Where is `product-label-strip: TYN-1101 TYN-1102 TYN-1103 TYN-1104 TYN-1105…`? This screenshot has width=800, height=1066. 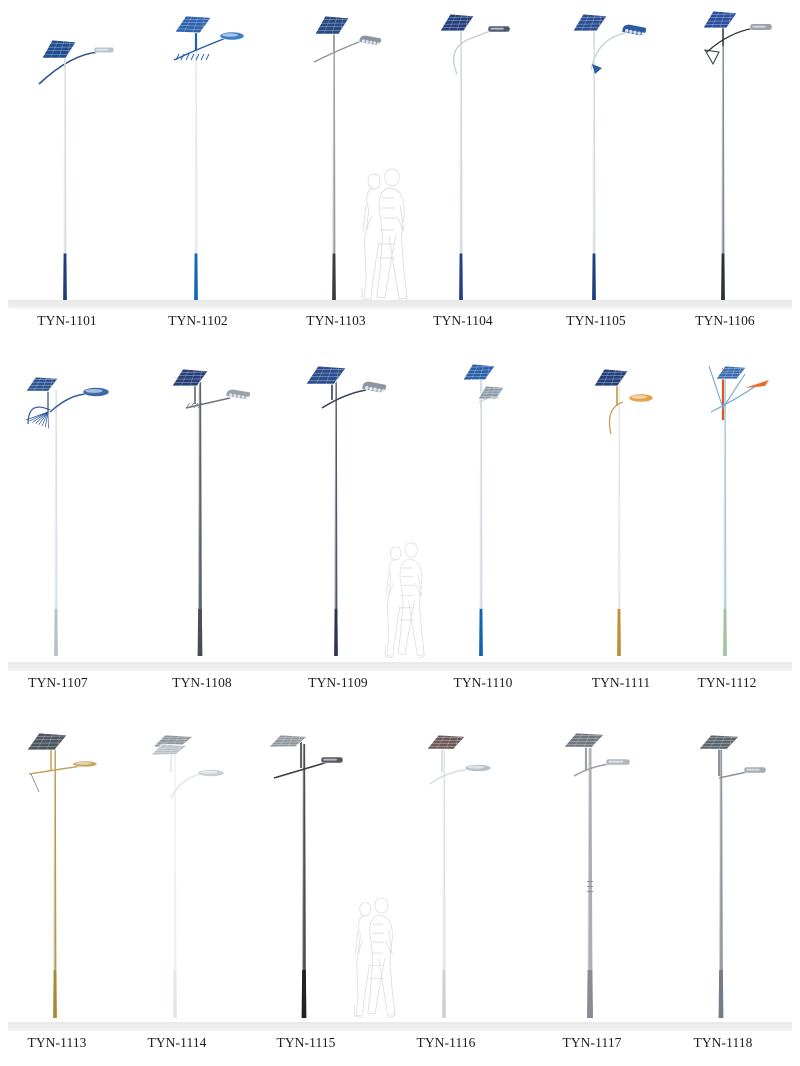
product-label-strip: TYN-1101 TYN-1102 TYN-1103 TYN-1104 TYN-1105… is located at coordinates (400, 324).